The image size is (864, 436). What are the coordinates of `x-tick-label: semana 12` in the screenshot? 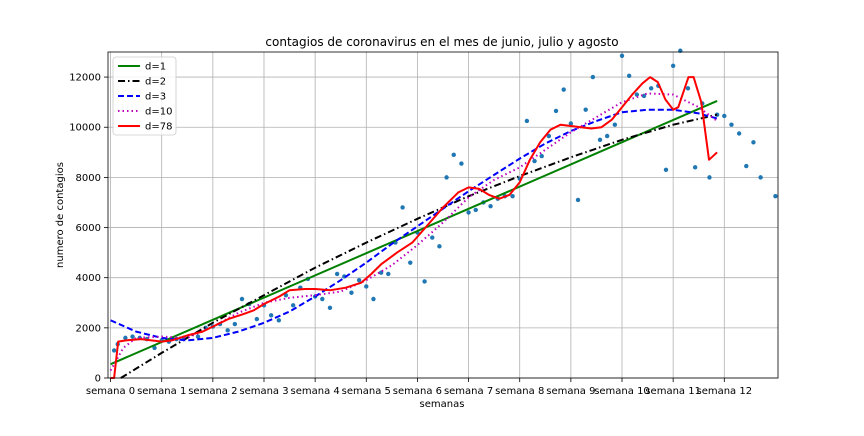 It's located at (724, 391).